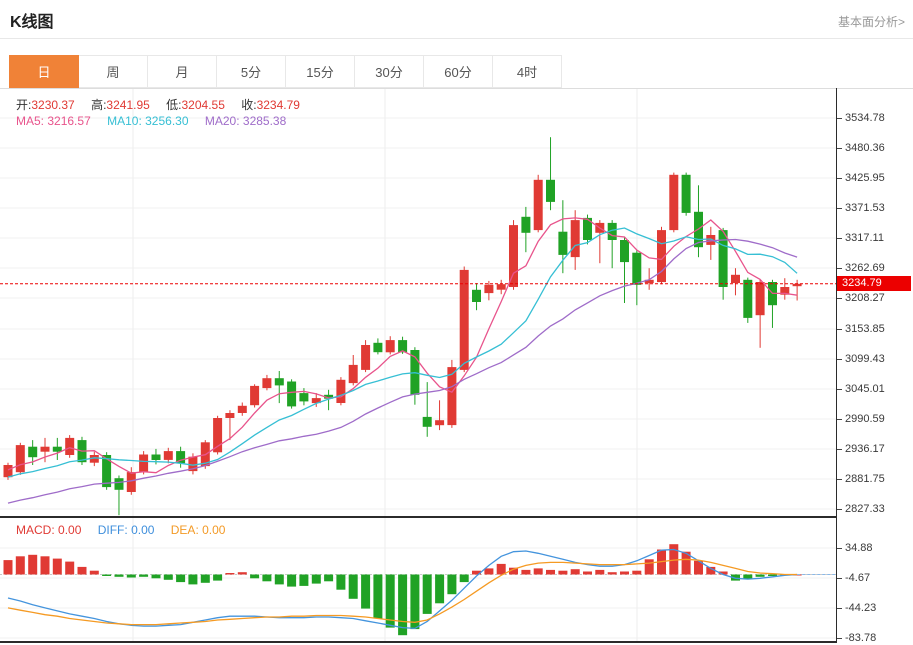 The width and height of the screenshot is (913, 645). I want to click on tab-monthly: 月, so click(182, 71).